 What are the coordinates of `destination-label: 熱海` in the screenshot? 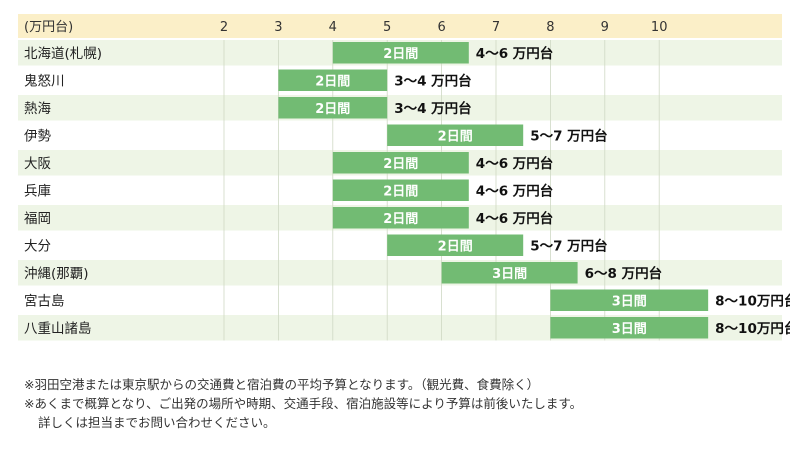 It's located at (37, 109).